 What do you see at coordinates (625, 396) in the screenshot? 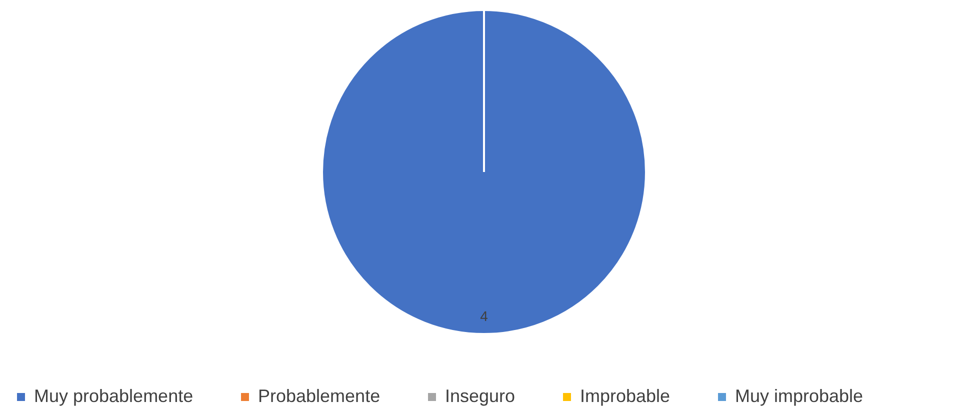
I see `legend-label: Improbable` at bounding box center [625, 396].